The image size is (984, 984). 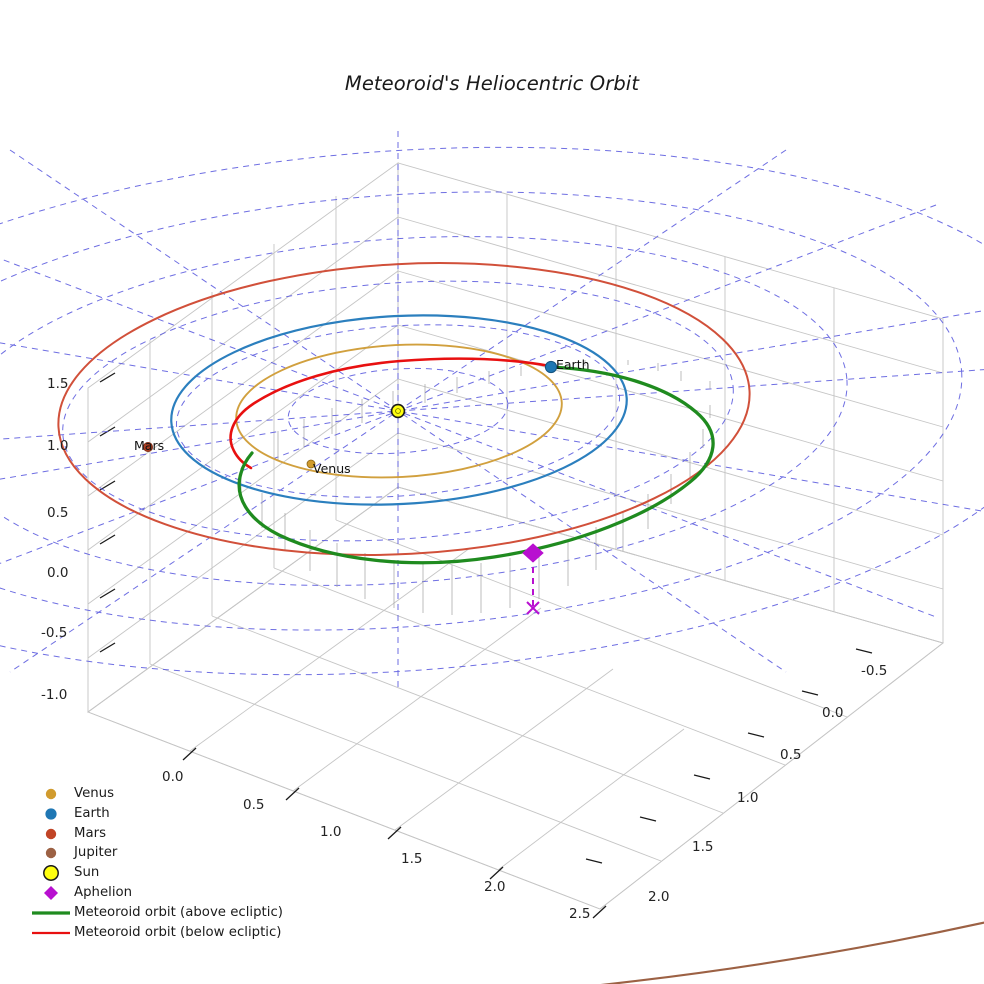 I want to click on y-tick-label: 1.0, so click(x=748, y=798).